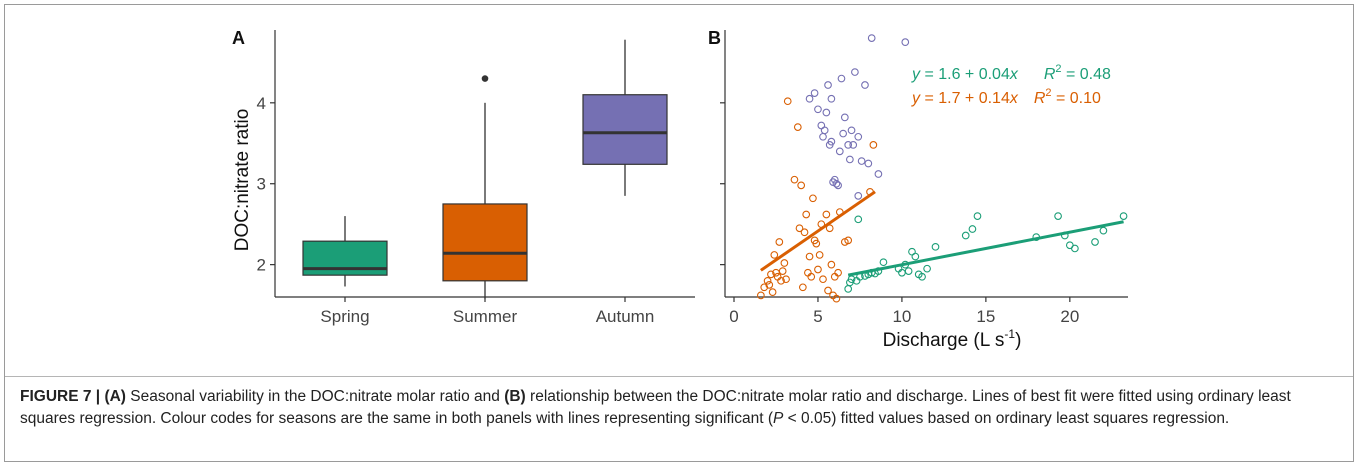 This screenshot has width=1360, height=467. I want to click on spring-eq-r2-label: R, so click(1050, 74).